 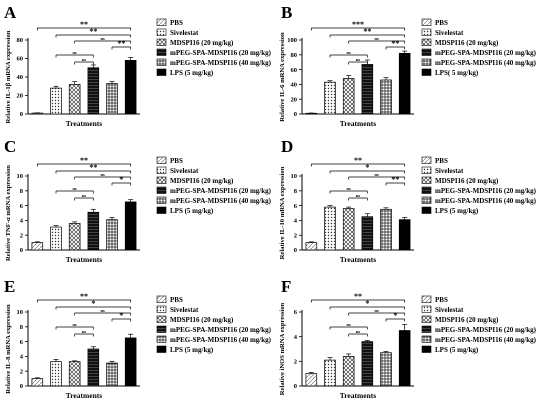 What do you see at coordinates (358, 24) in the screenshot?
I see `significance-label: ***` at bounding box center [358, 24].